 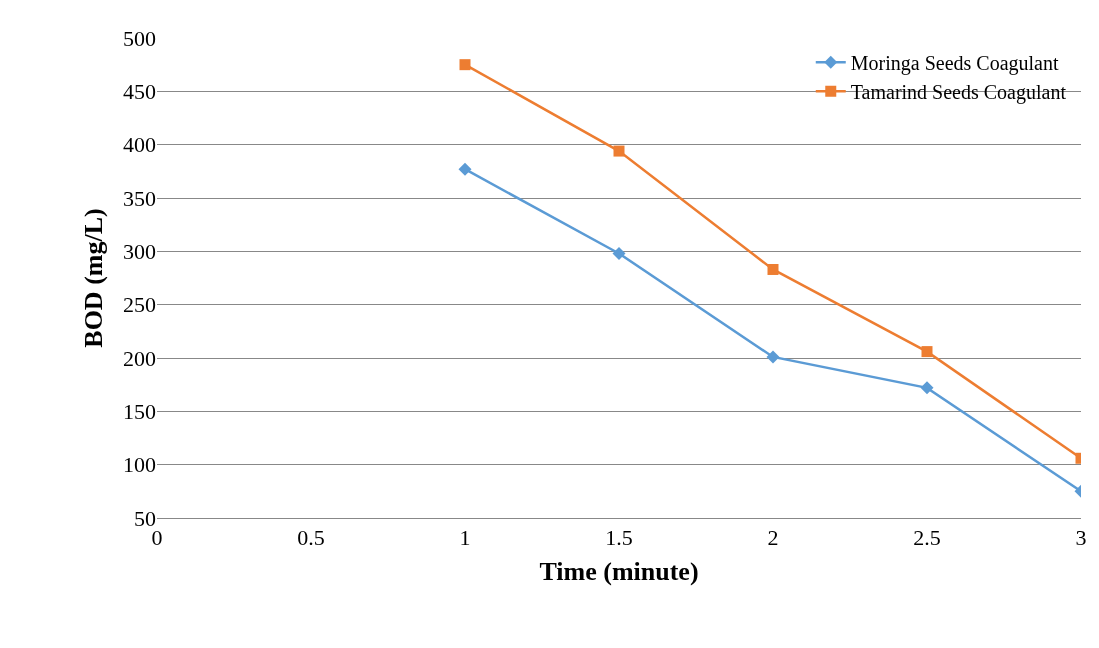 What do you see at coordinates (139, 465) in the screenshot?
I see `y-tick-label: 100` at bounding box center [139, 465].